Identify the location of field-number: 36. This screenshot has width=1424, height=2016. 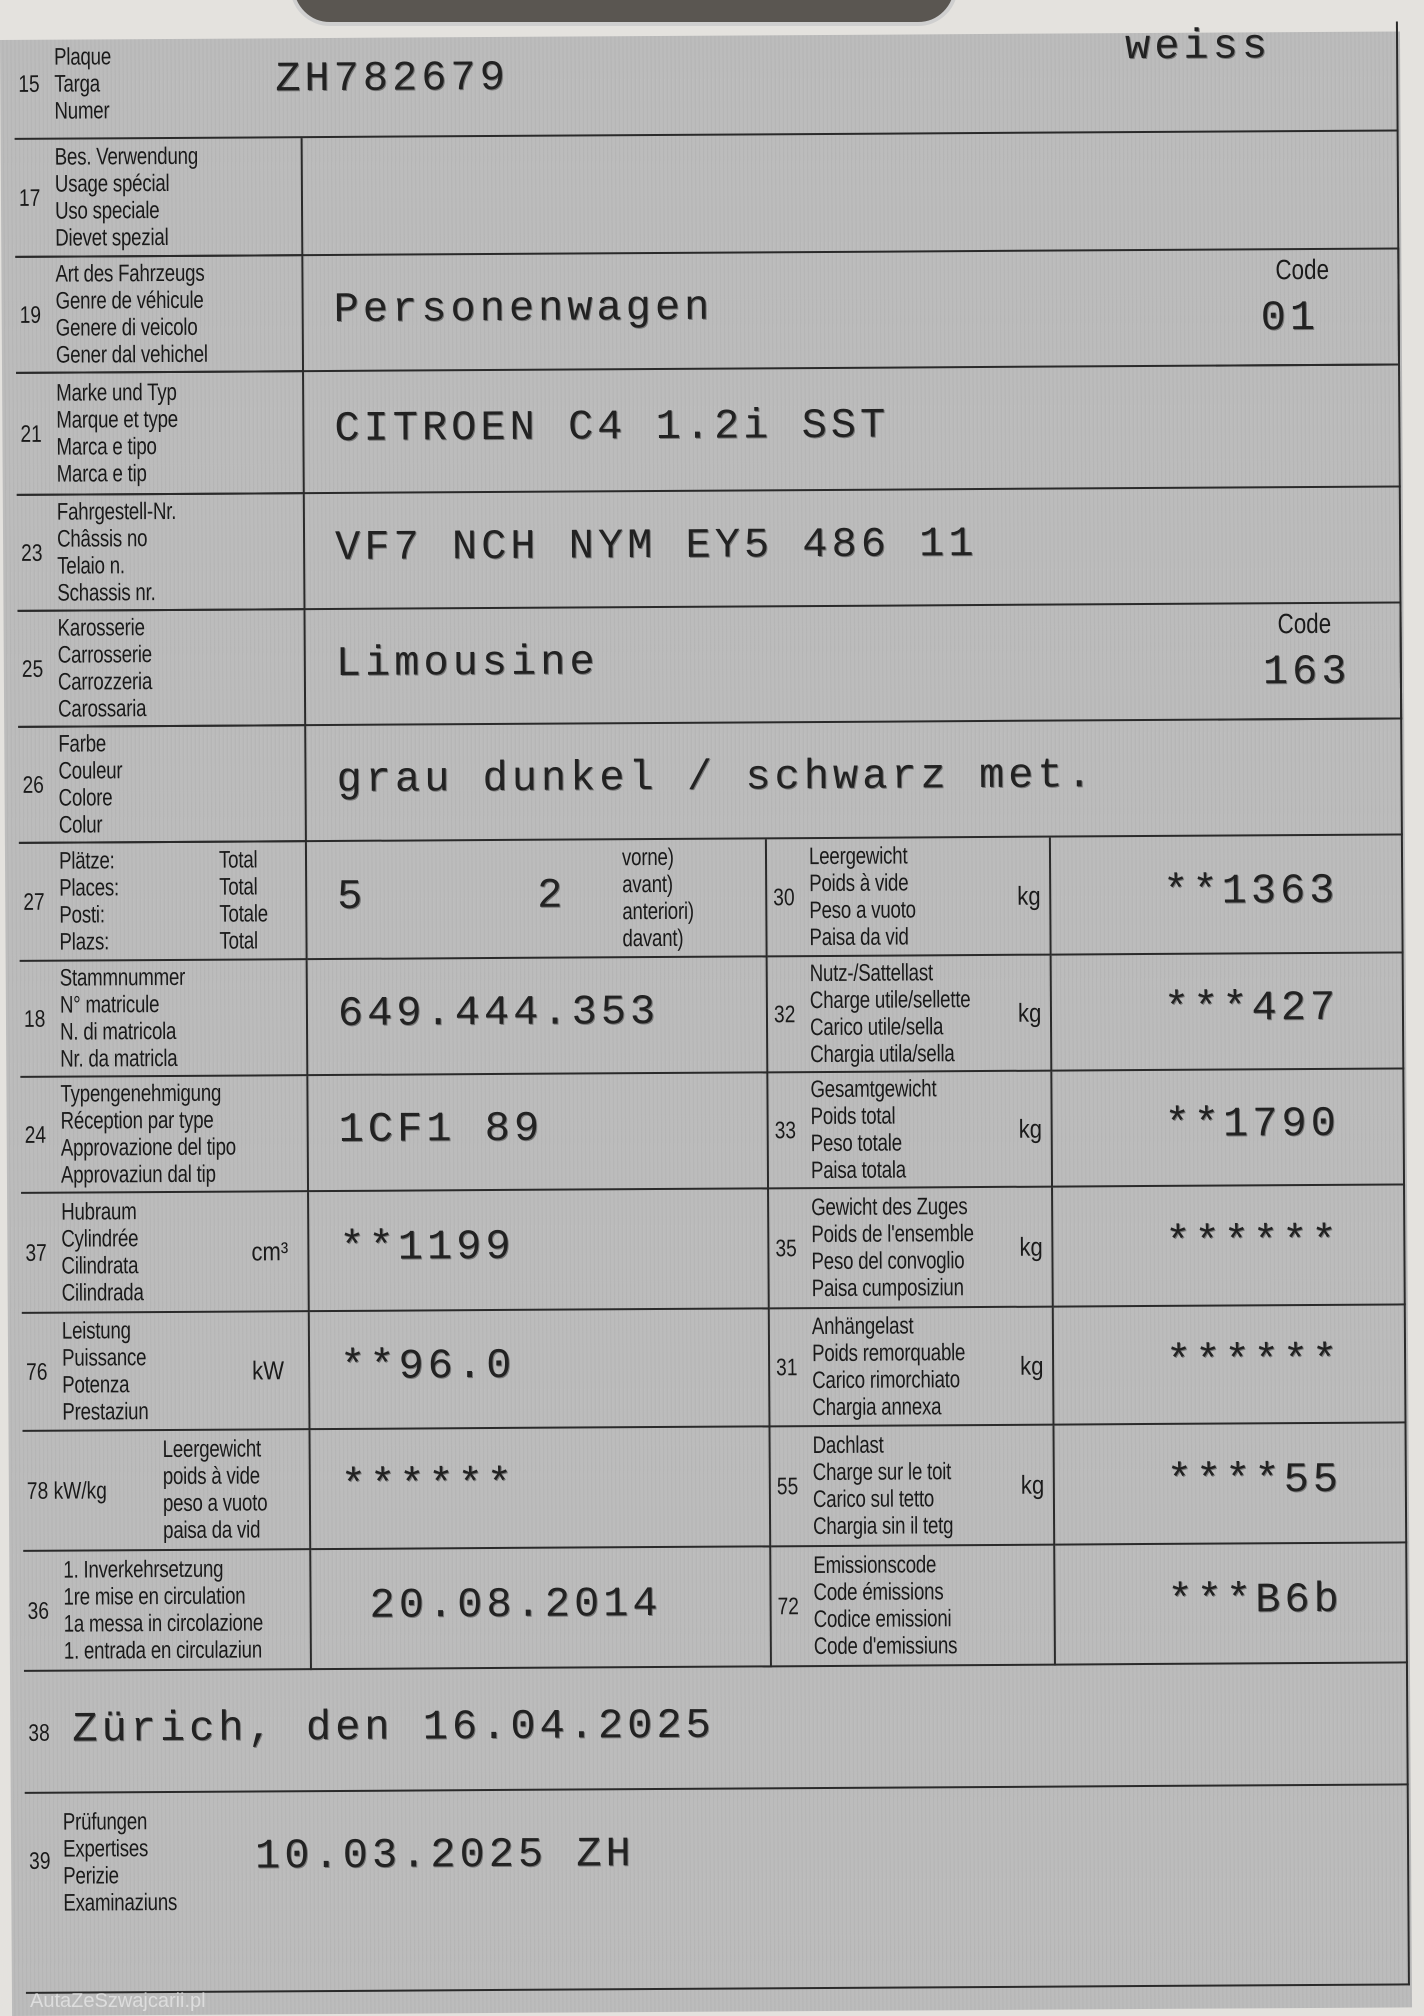
(38, 1611).